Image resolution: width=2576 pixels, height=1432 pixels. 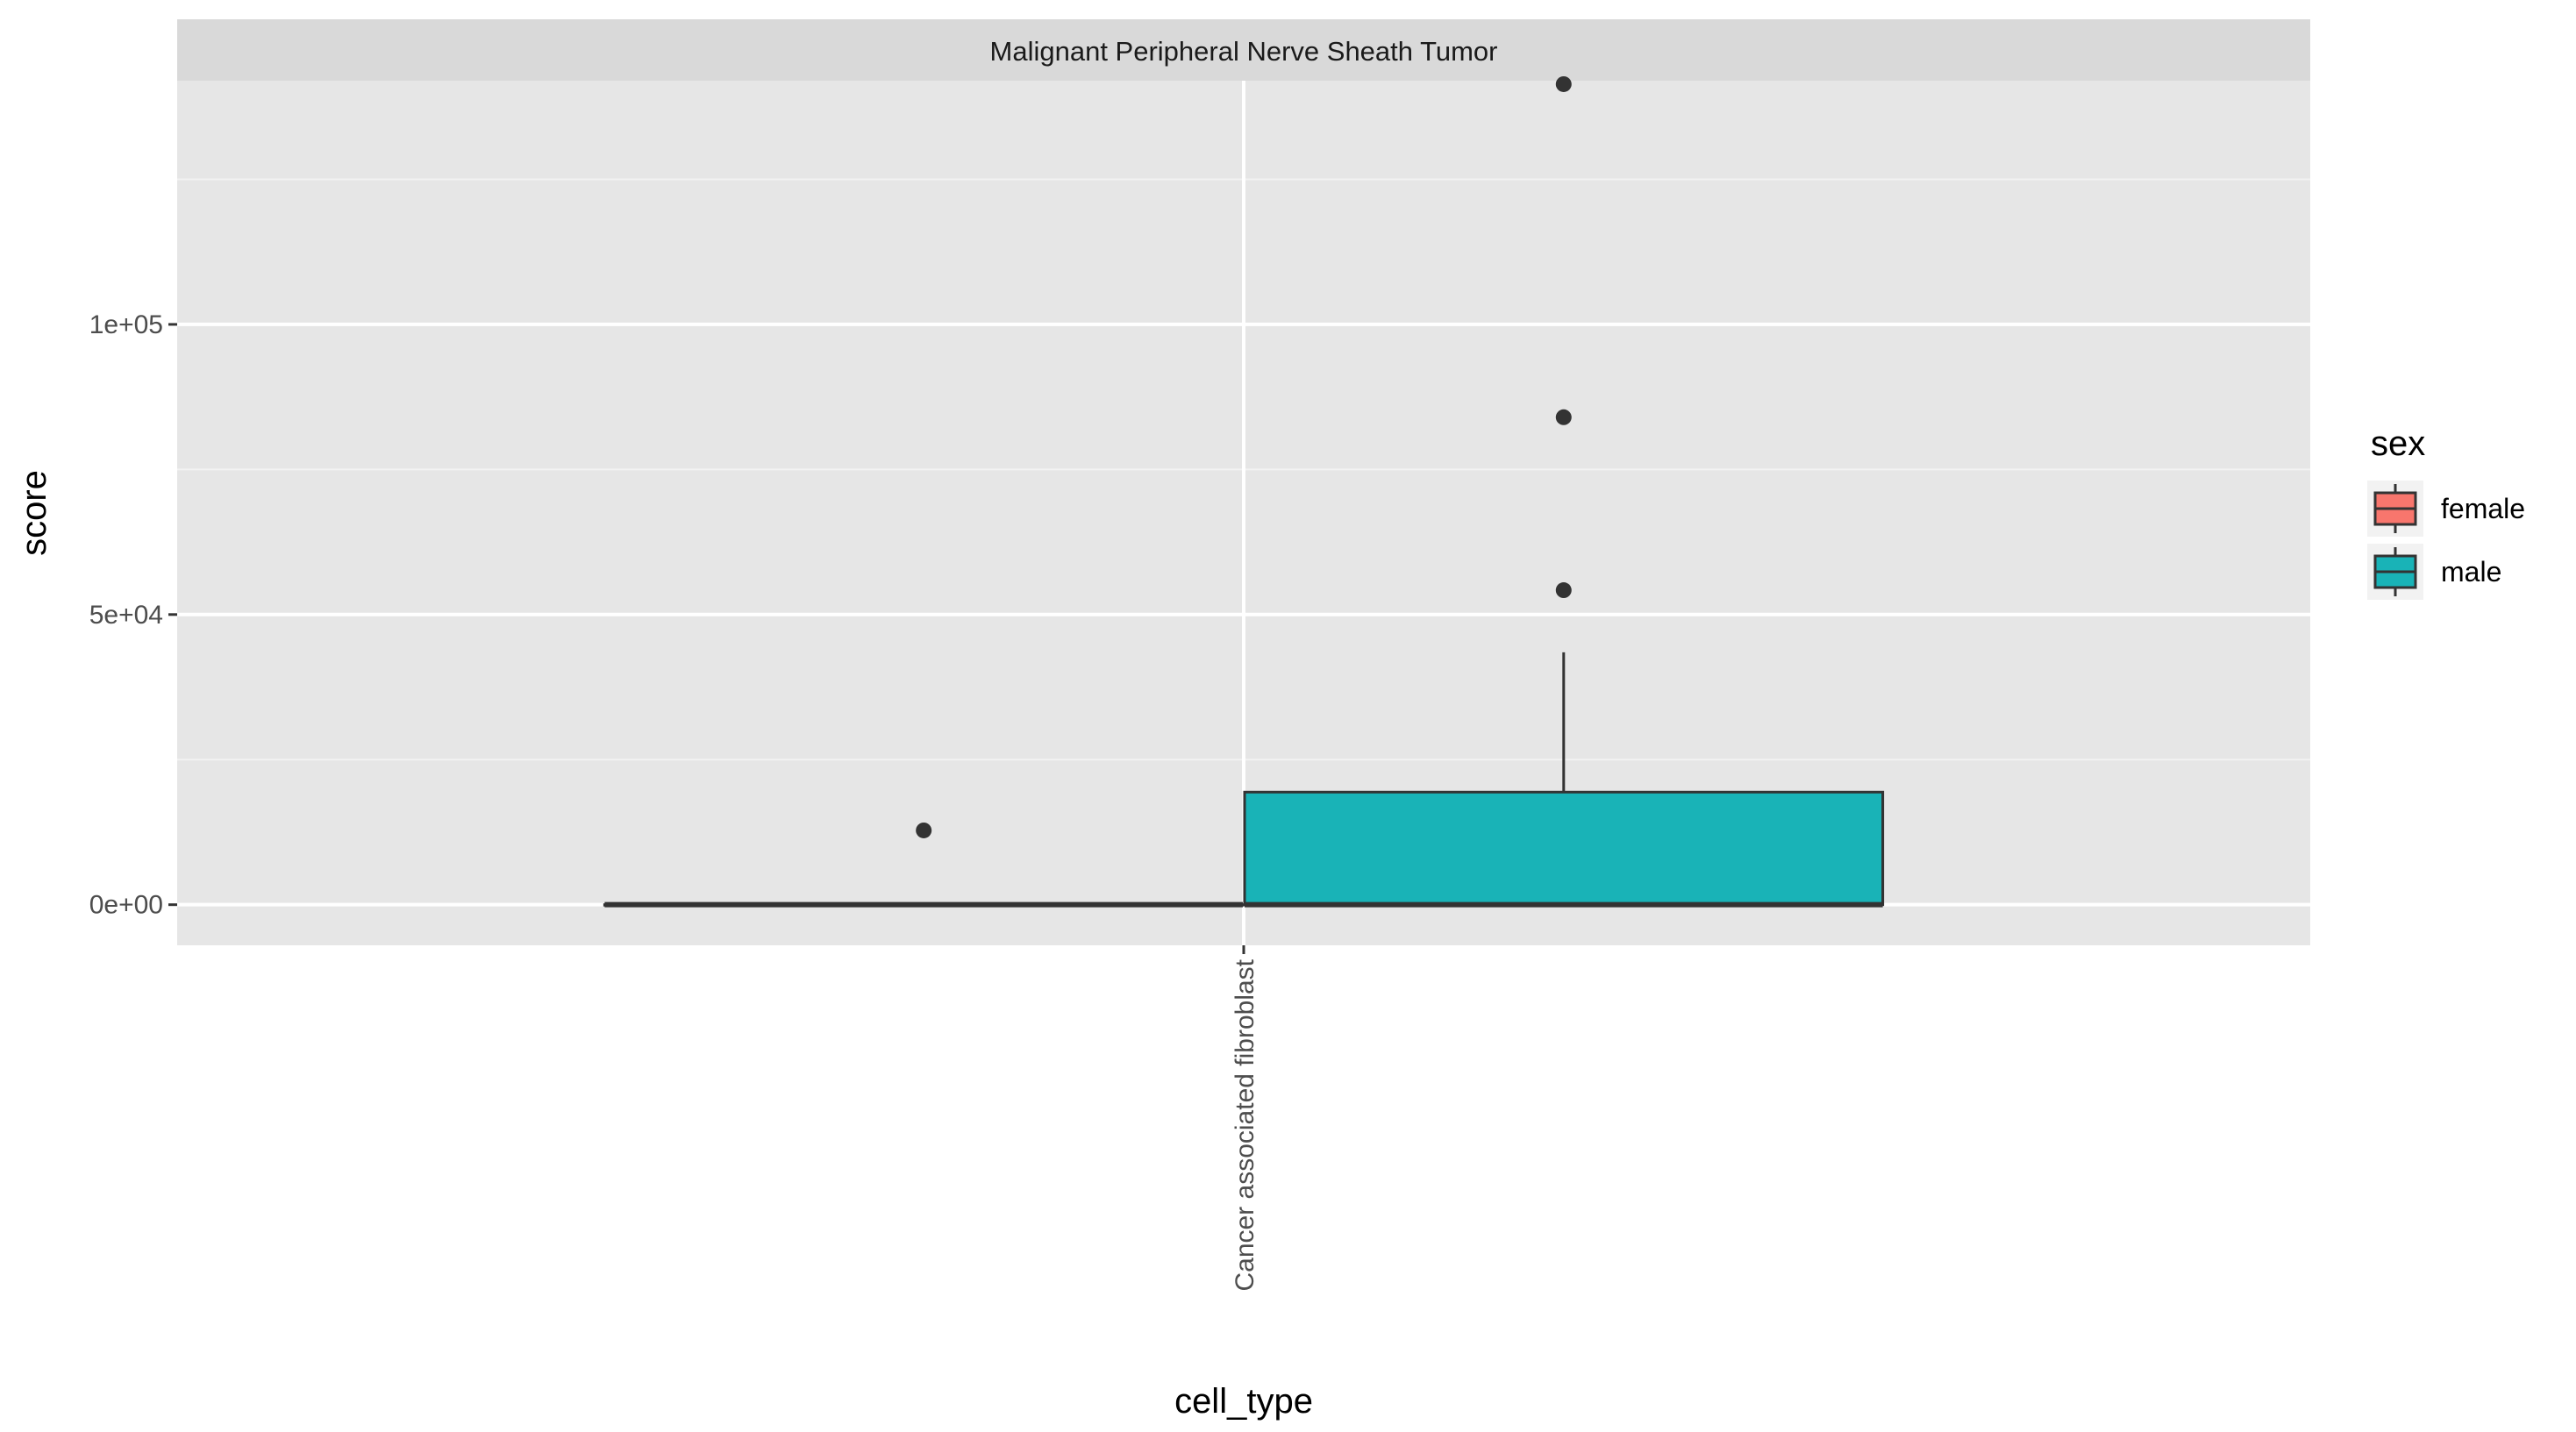 What do you see at coordinates (2483, 508) in the screenshot?
I see `legend-label: female` at bounding box center [2483, 508].